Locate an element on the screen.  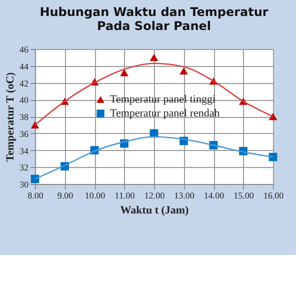
y-tick-label: 42 is located at coordinates (24, 83).